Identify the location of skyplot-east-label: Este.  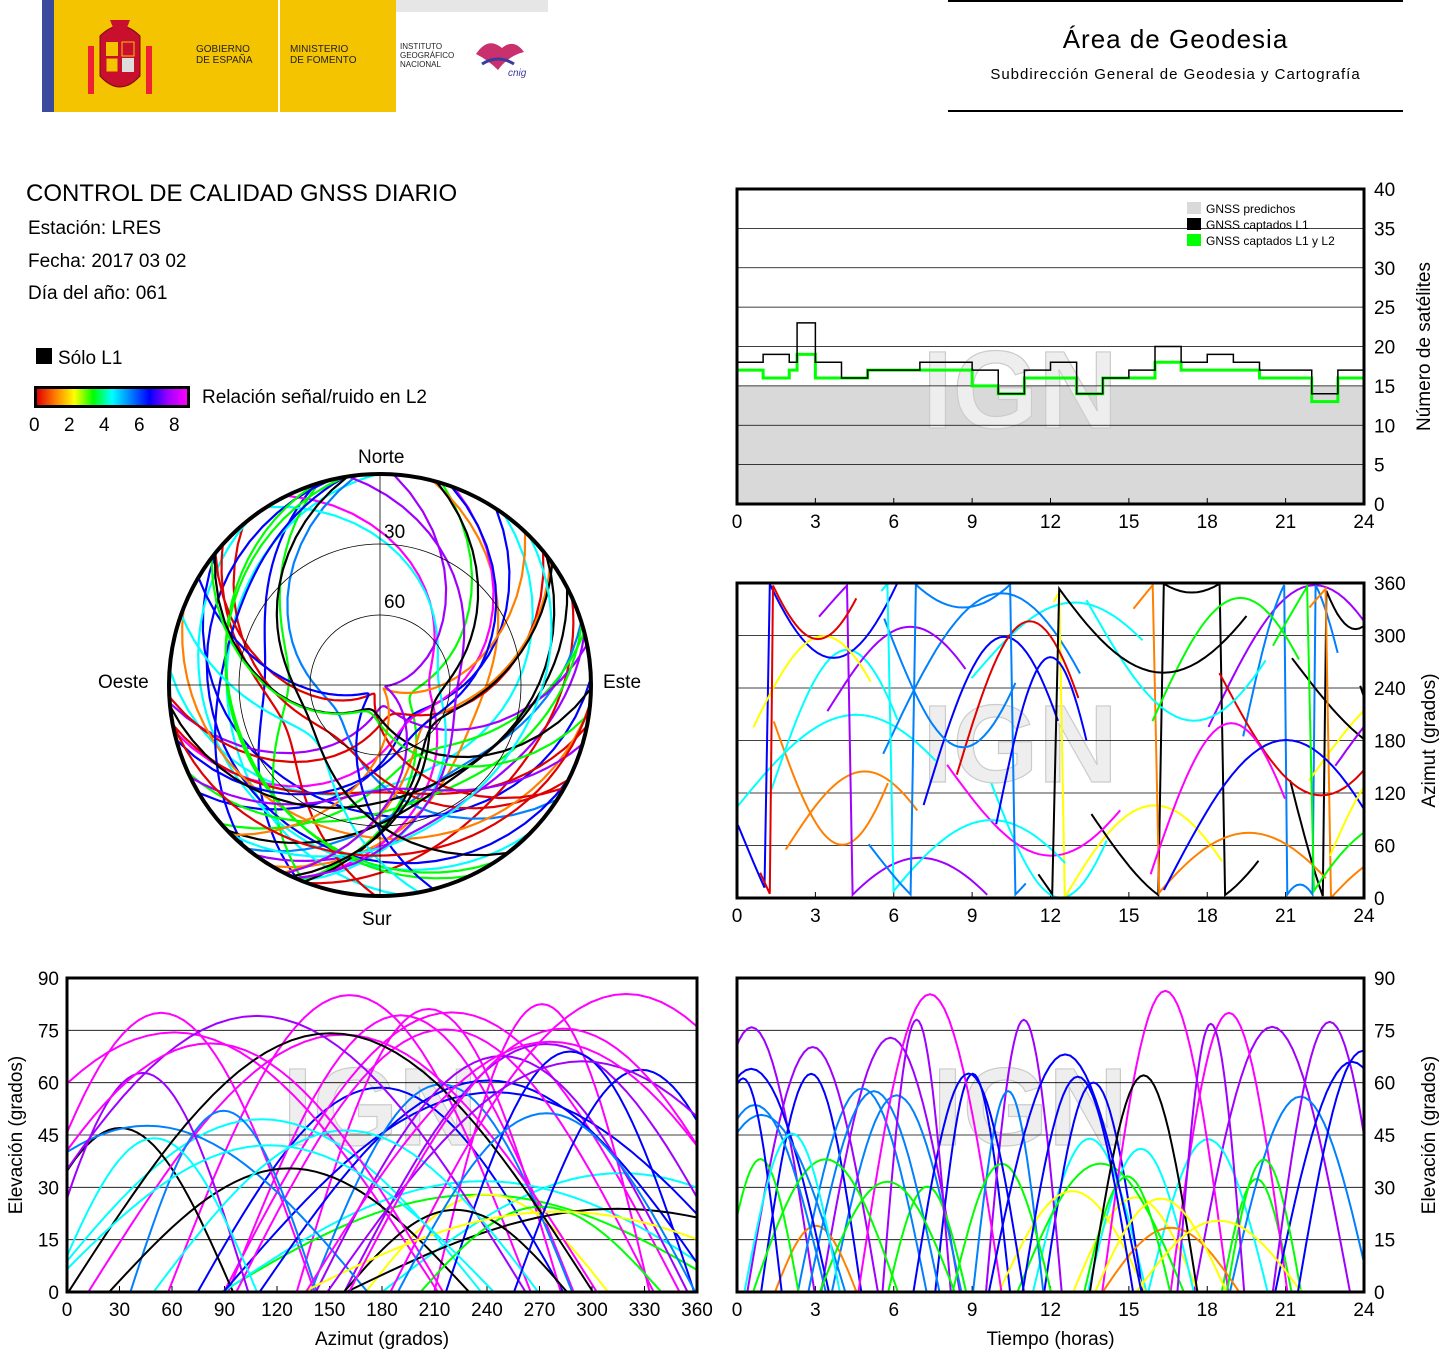
(622, 682).